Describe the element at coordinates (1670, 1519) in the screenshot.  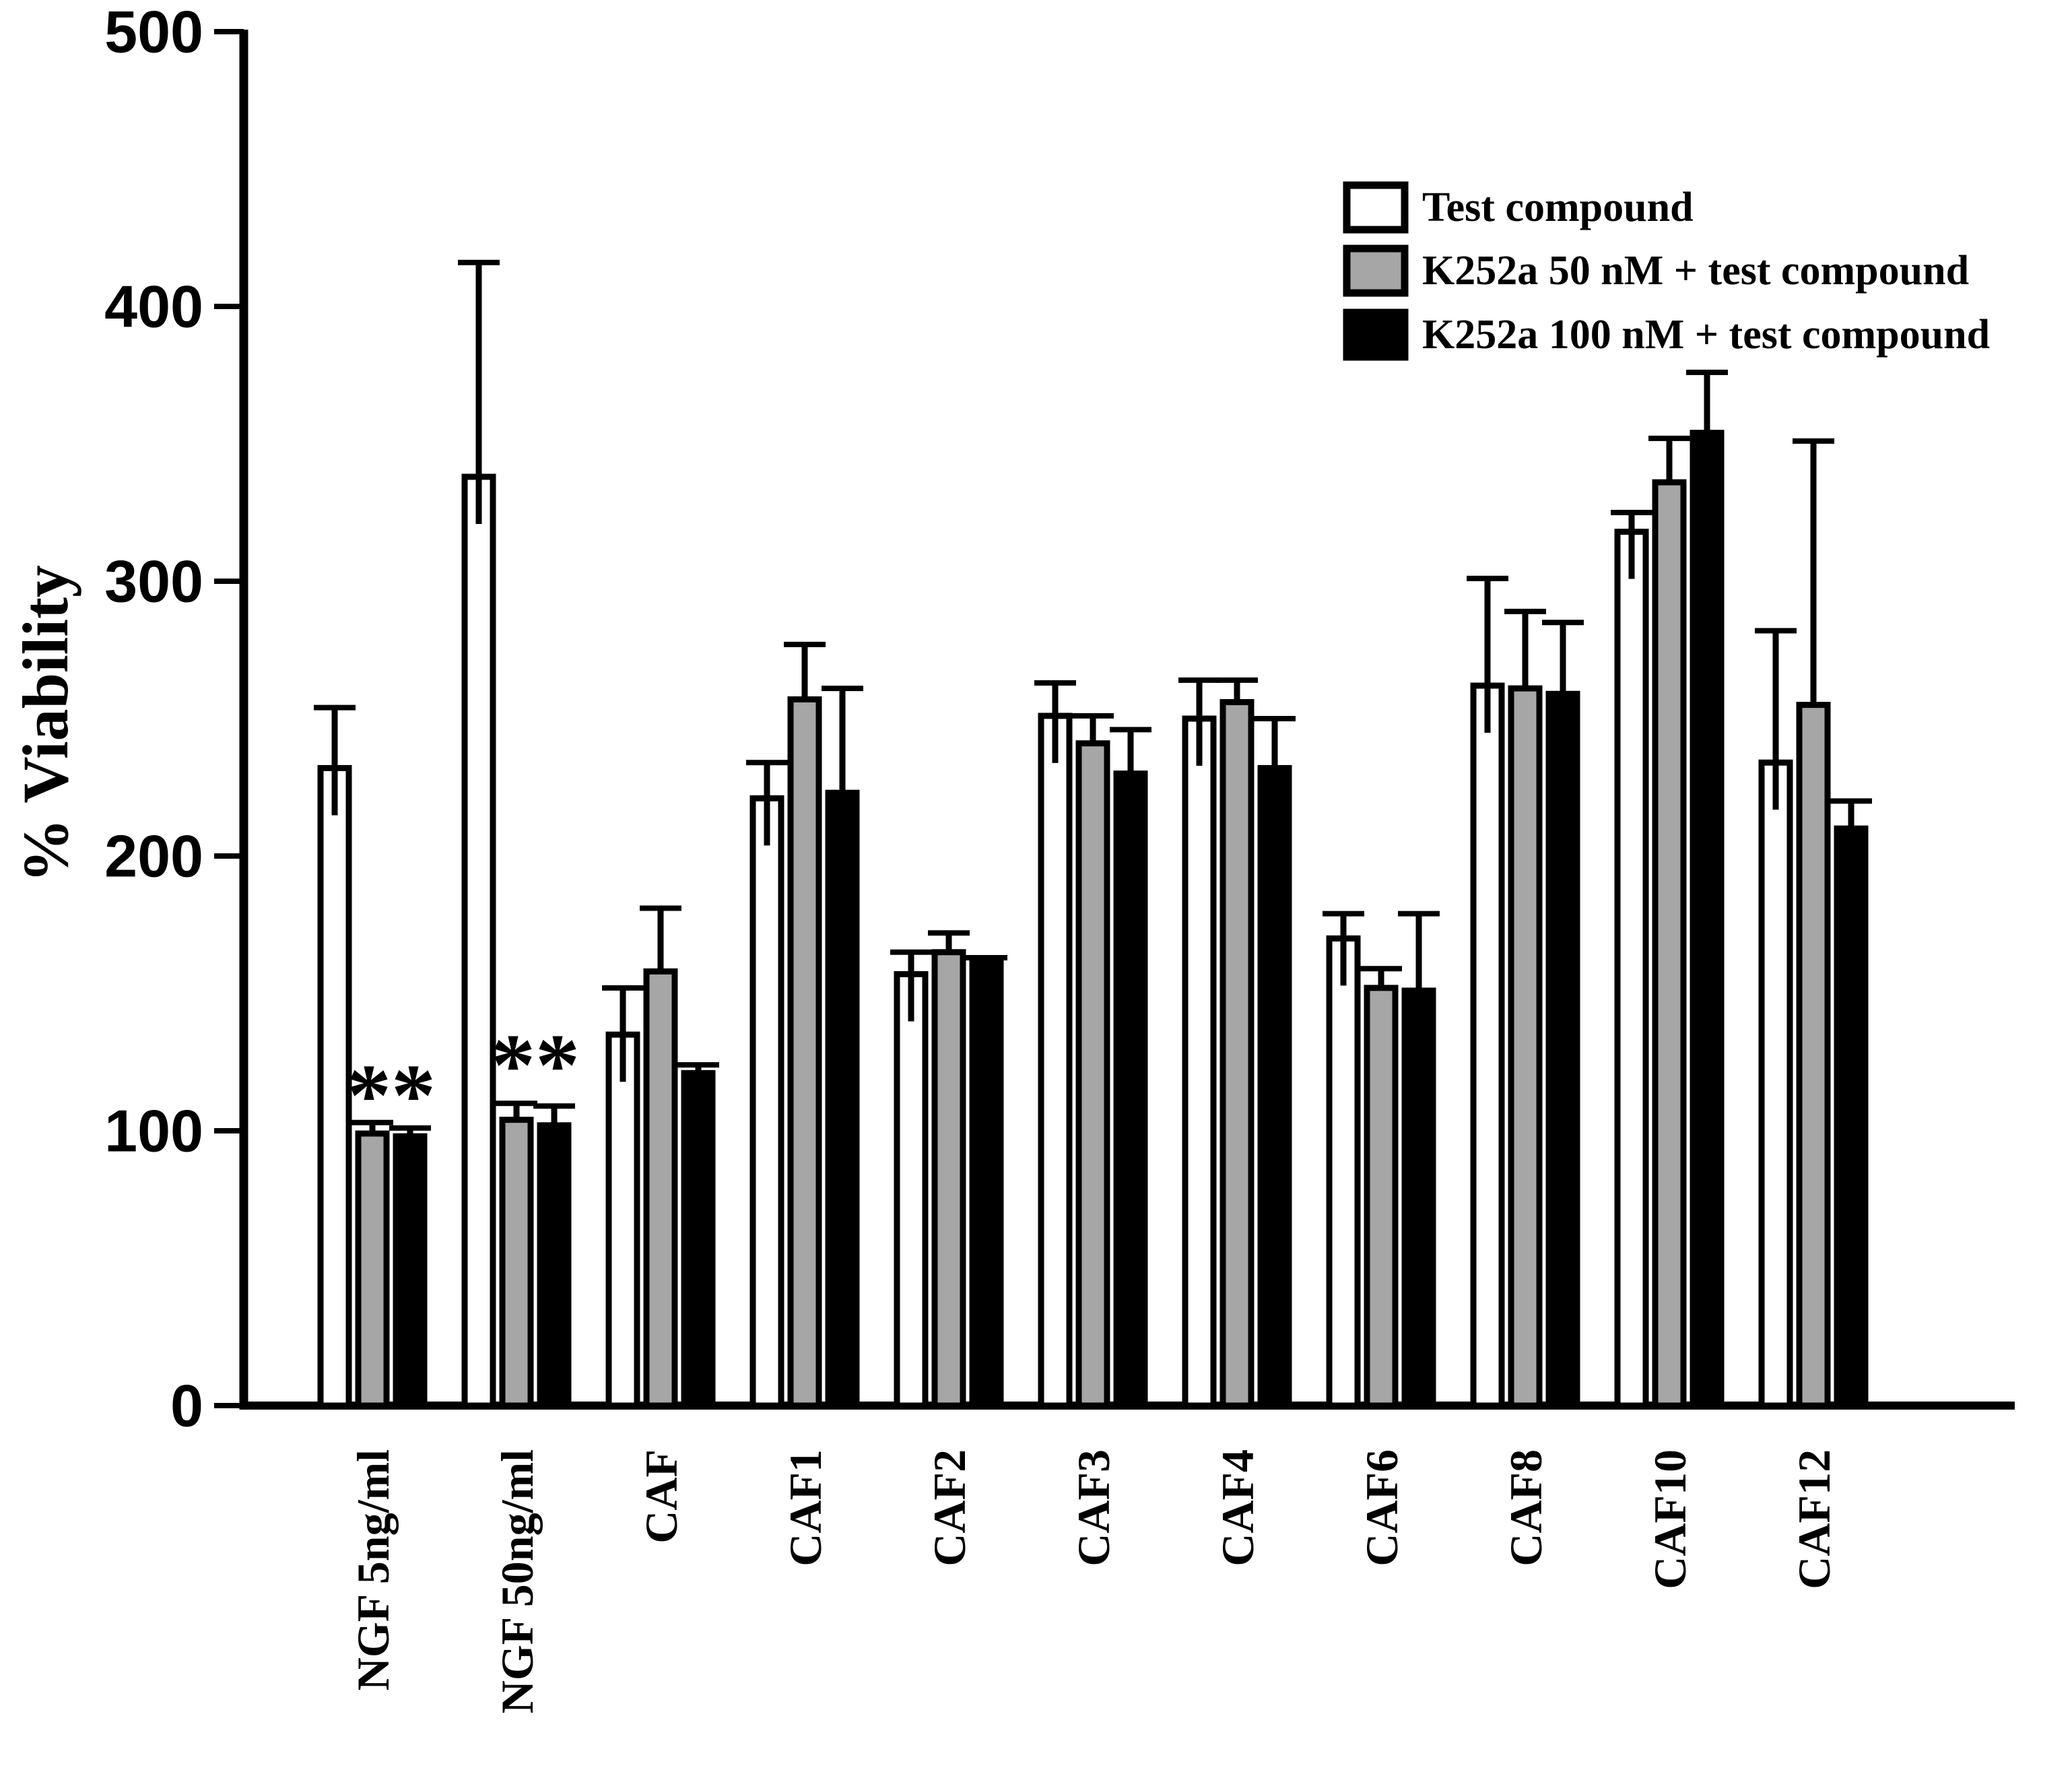
I see `x-category-label: CAF10` at that location.